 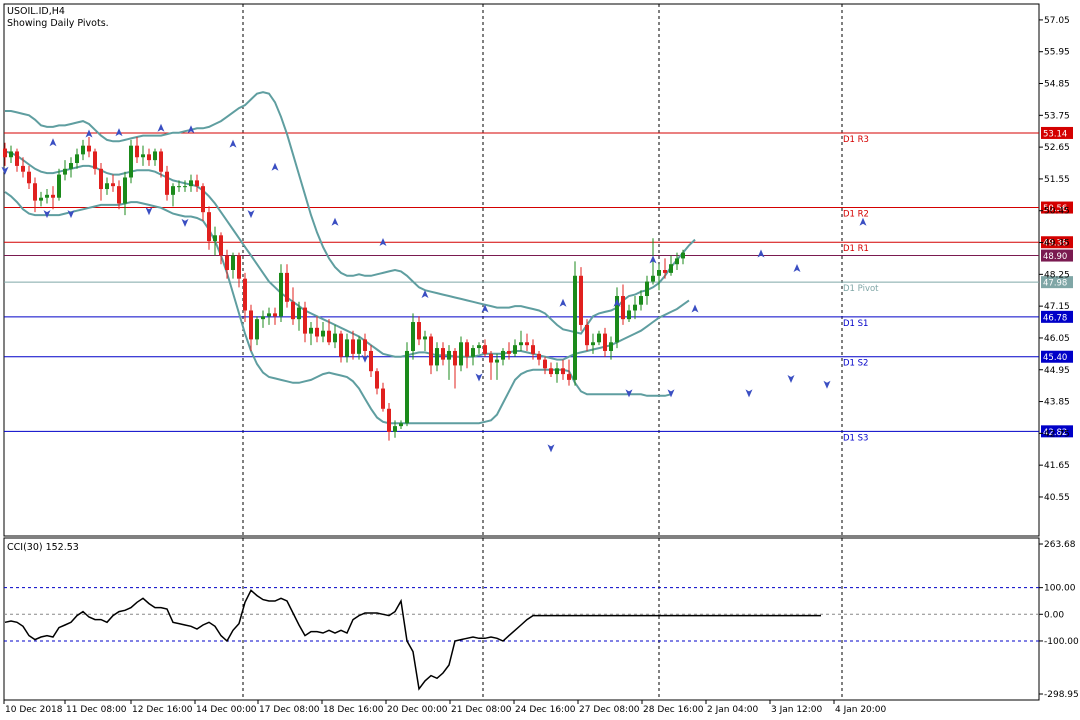 I want to click on time-tick-label: 18 Dec 16:00, so click(x=353, y=710).